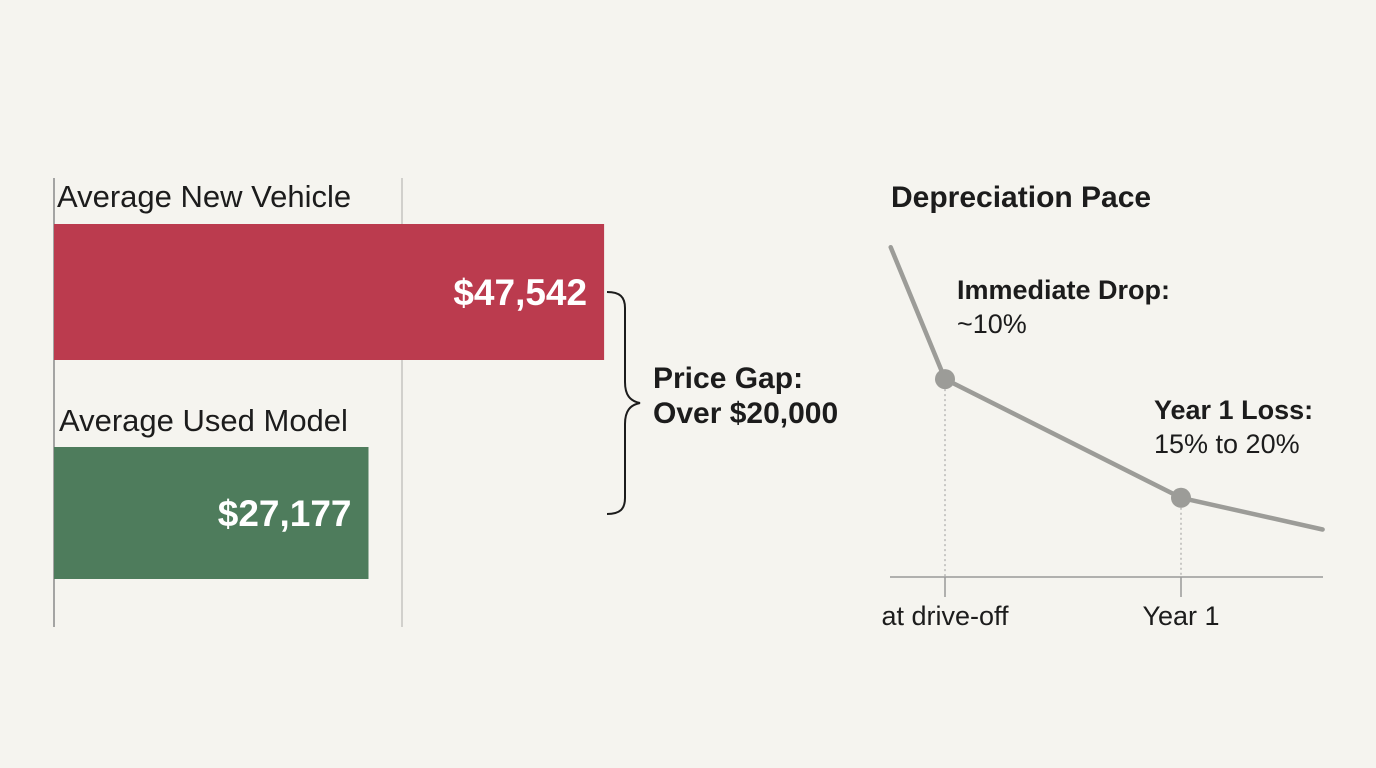 Image resolution: width=1376 pixels, height=768 pixels. Describe the element at coordinates (1021, 197) in the screenshot. I see `line-chart-title: Depreciation Pace` at that location.